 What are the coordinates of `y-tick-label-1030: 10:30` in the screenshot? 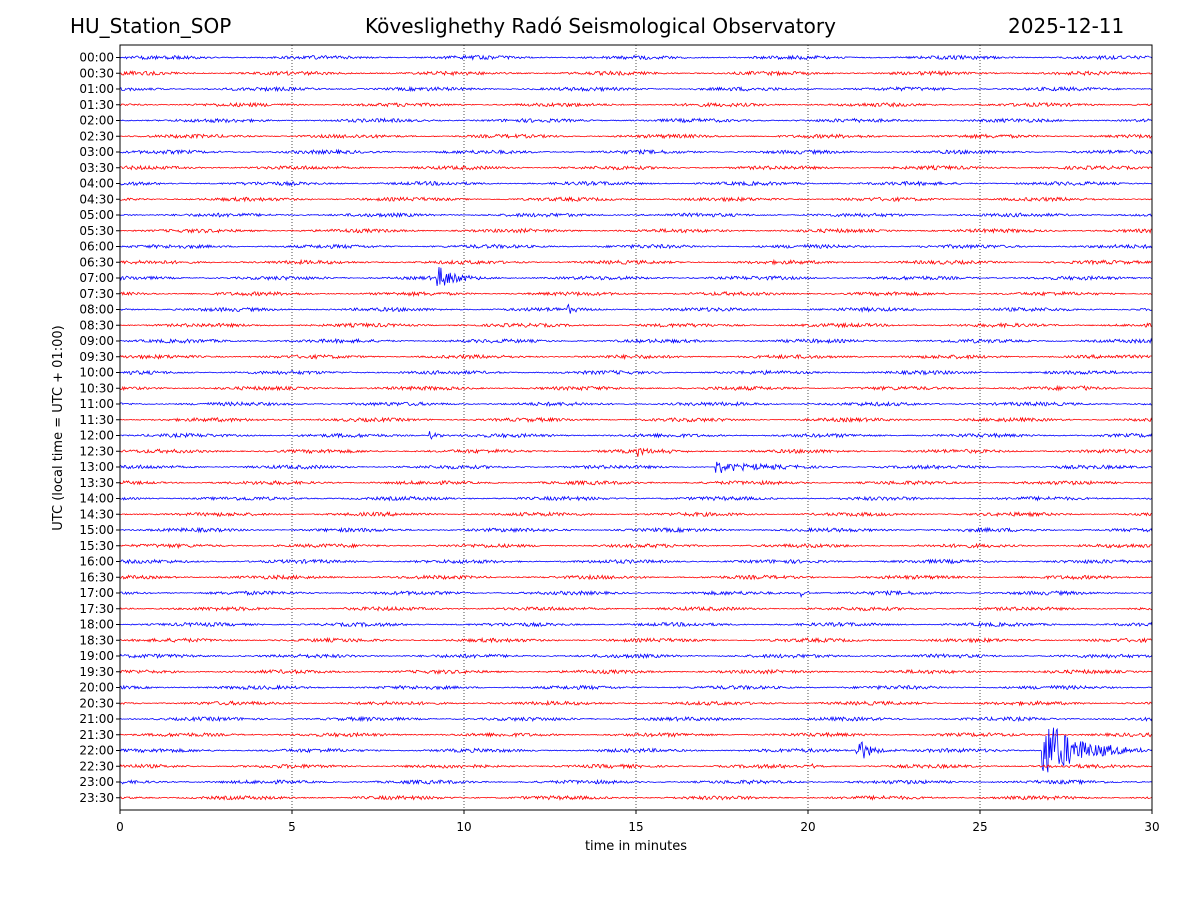 It's located at (96, 388).